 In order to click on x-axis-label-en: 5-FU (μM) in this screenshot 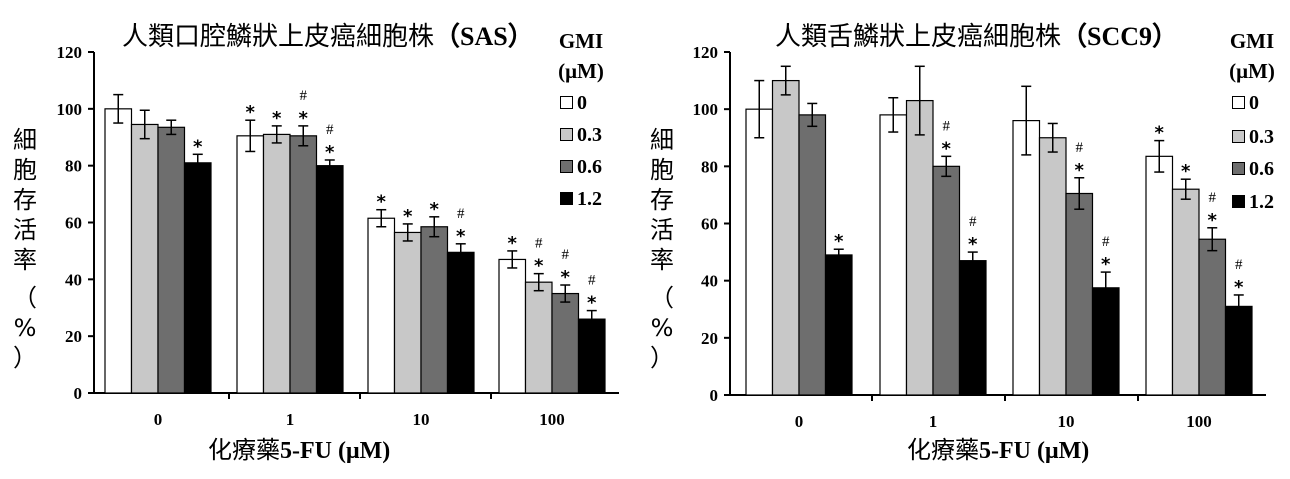, I will do `click(1034, 451)`.